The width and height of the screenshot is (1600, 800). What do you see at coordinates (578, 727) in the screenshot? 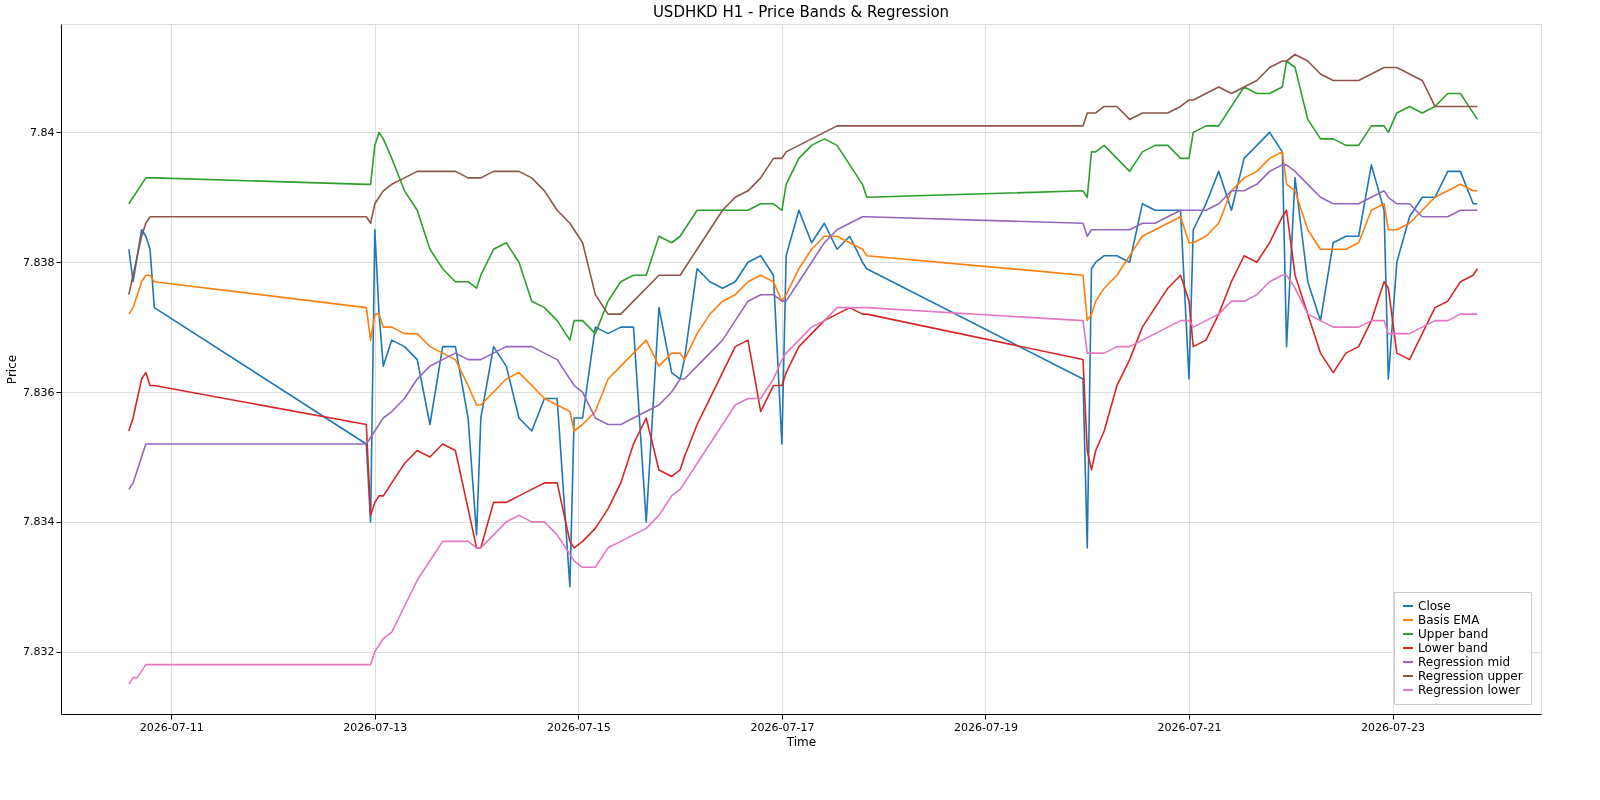
I see `x-tick-label: 2026-07-15` at bounding box center [578, 727].